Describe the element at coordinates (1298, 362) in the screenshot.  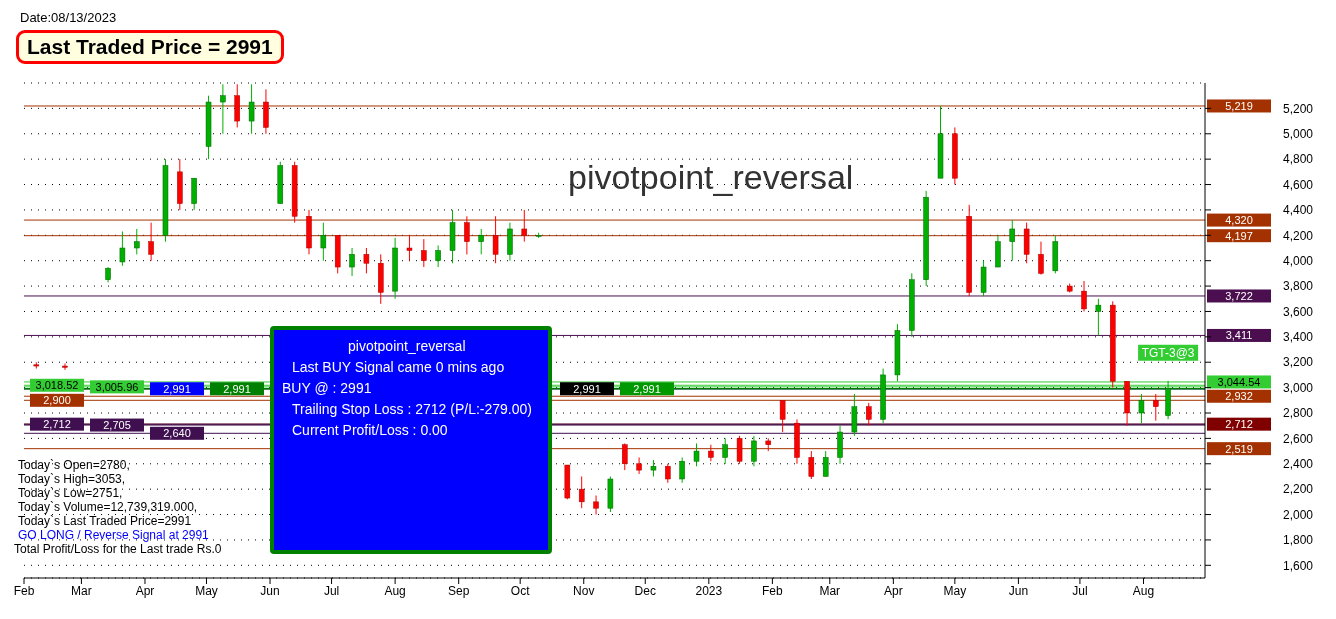
I see `y-tick-label: 3,200` at that location.